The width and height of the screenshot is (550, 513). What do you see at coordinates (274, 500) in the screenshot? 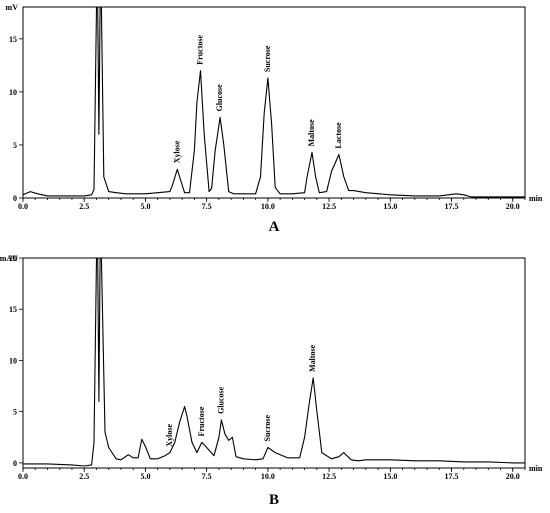
I see `panel-label: B` at bounding box center [274, 500].